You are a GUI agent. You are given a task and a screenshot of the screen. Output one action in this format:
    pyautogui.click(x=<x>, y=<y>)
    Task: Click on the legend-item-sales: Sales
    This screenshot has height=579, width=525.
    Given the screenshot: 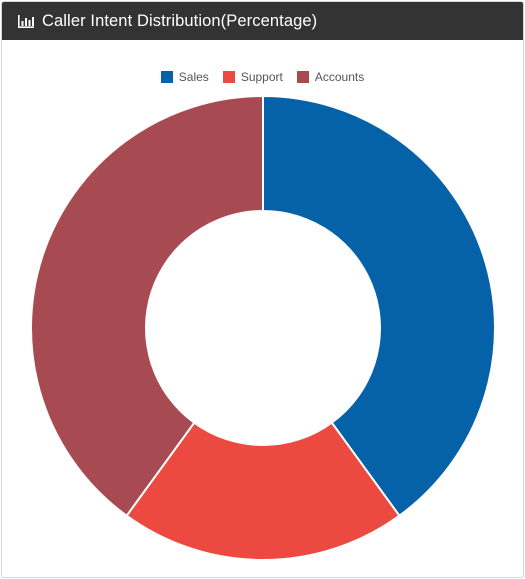 What is the action you would take?
    pyautogui.click(x=184, y=77)
    